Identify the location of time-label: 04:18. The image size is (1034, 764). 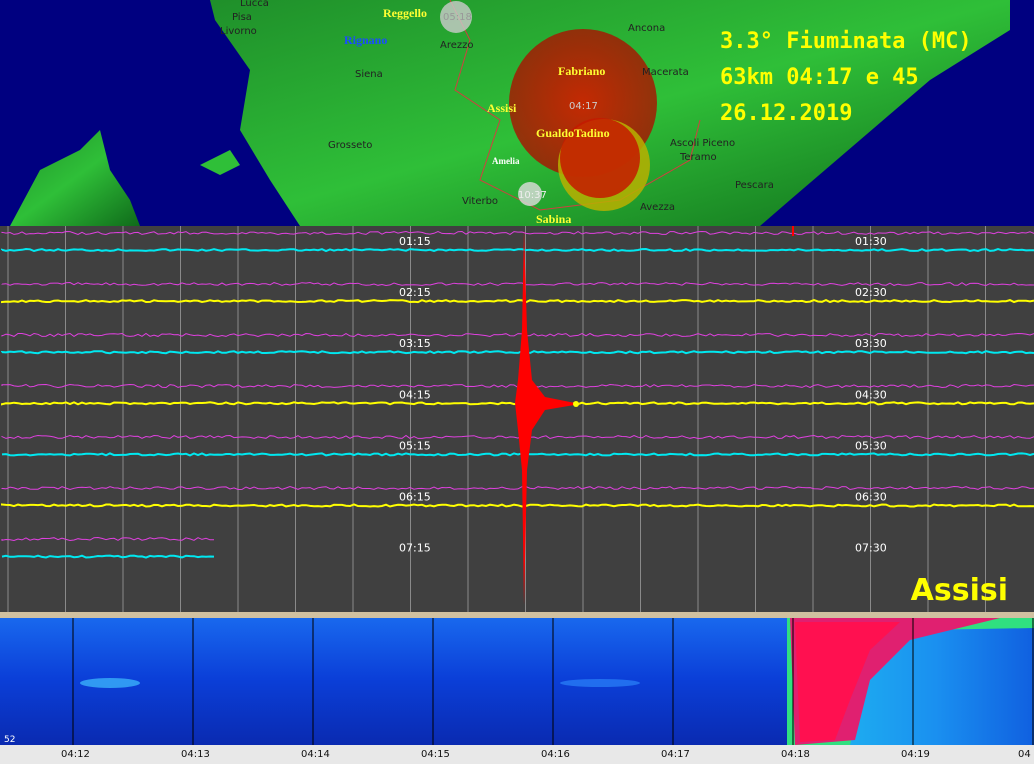
(795, 754).